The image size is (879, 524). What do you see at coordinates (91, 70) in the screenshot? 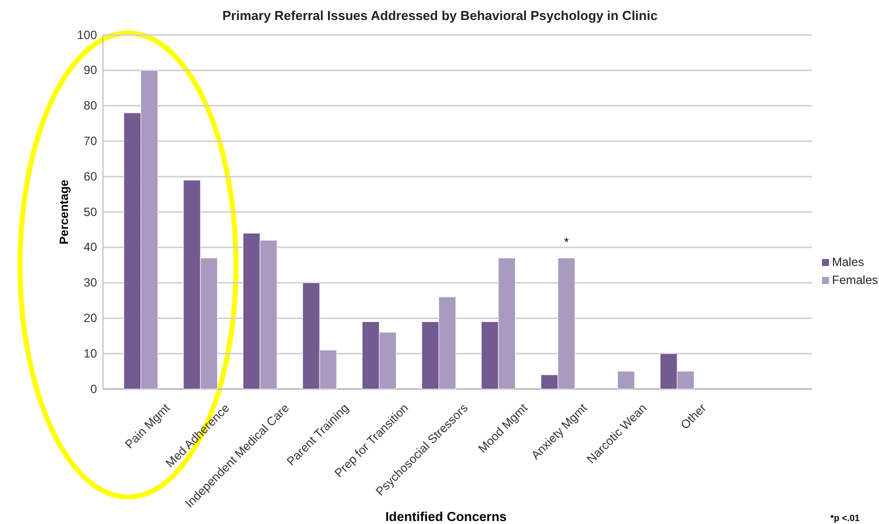
I see `y-tick-label: 90` at bounding box center [91, 70].